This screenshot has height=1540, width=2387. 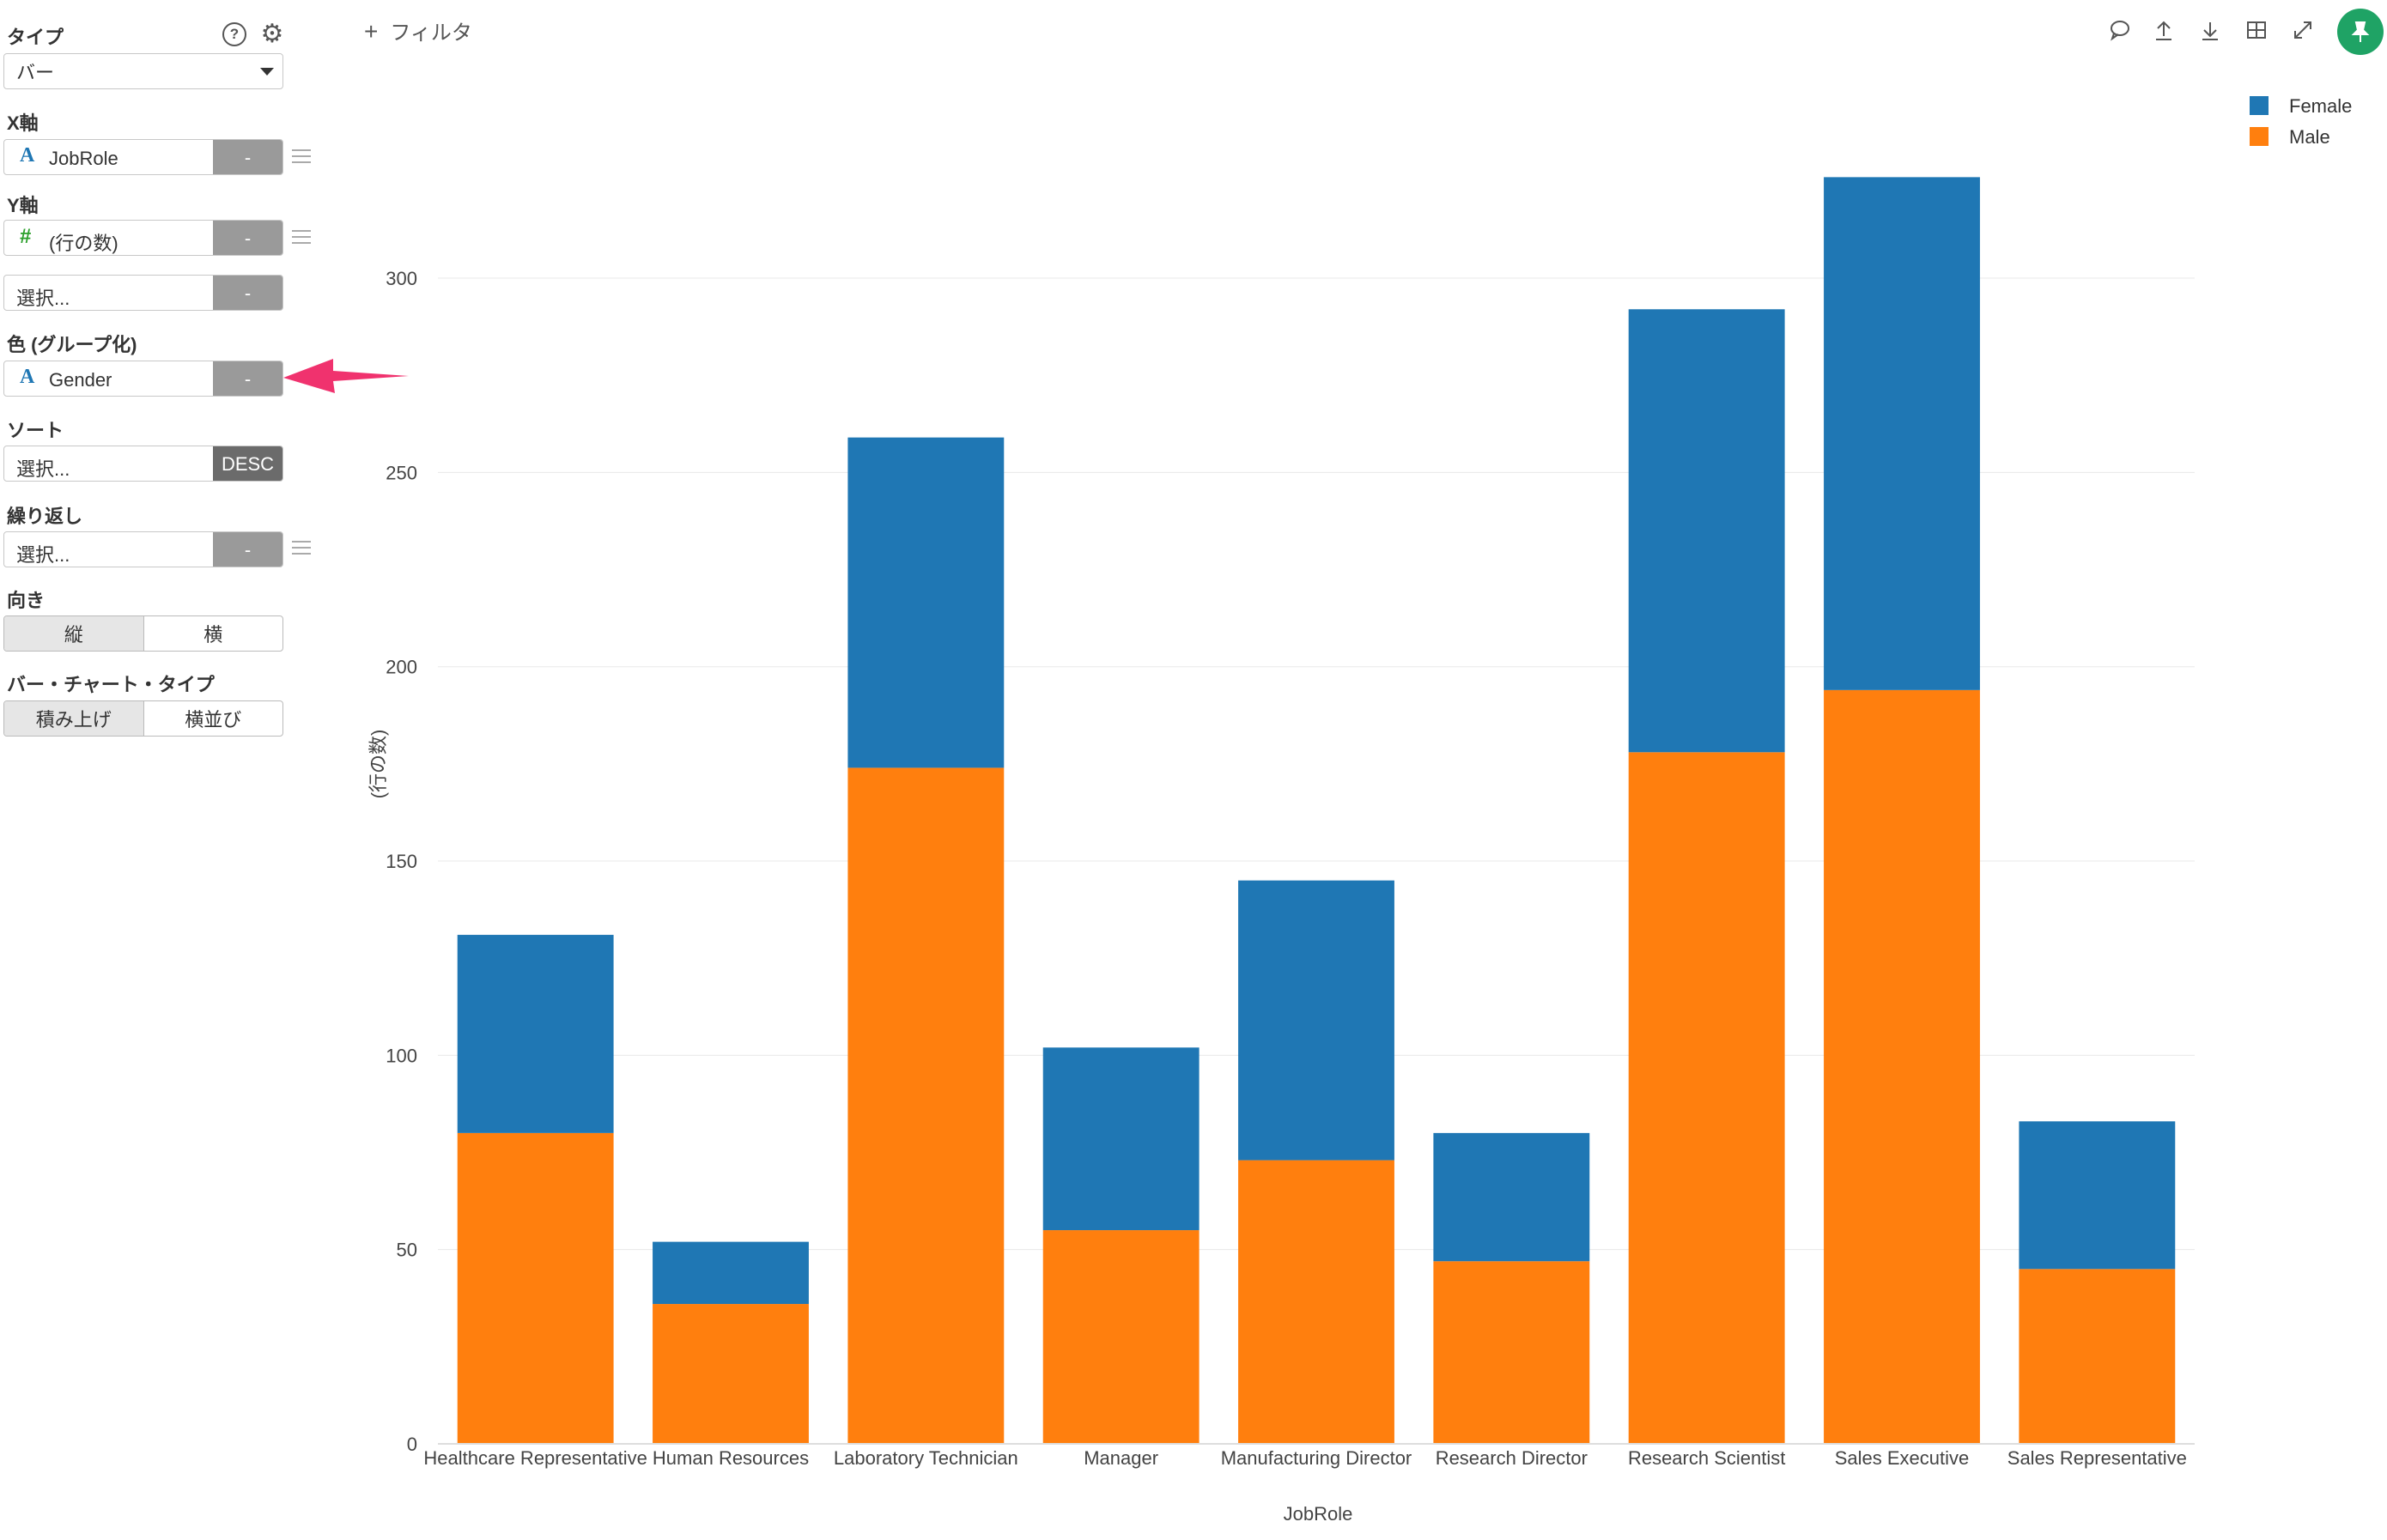 I want to click on legend-swatch-male, so click(x=2259, y=136).